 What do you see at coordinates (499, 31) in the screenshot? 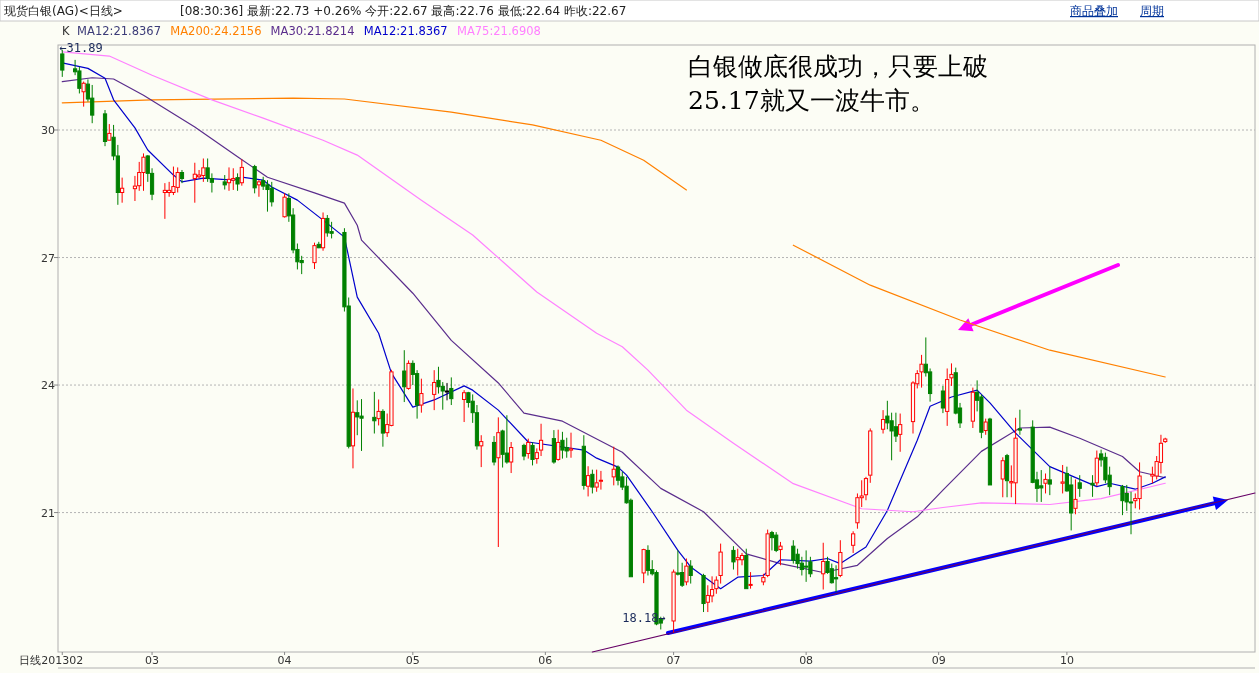
I see `text: MA75:21.6908` at bounding box center [499, 31].